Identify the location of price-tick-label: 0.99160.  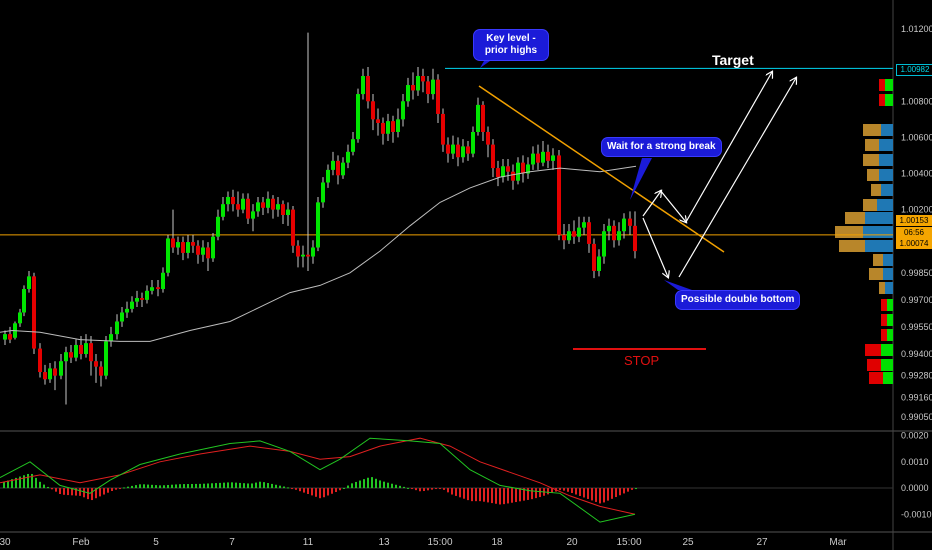
(916, 397).